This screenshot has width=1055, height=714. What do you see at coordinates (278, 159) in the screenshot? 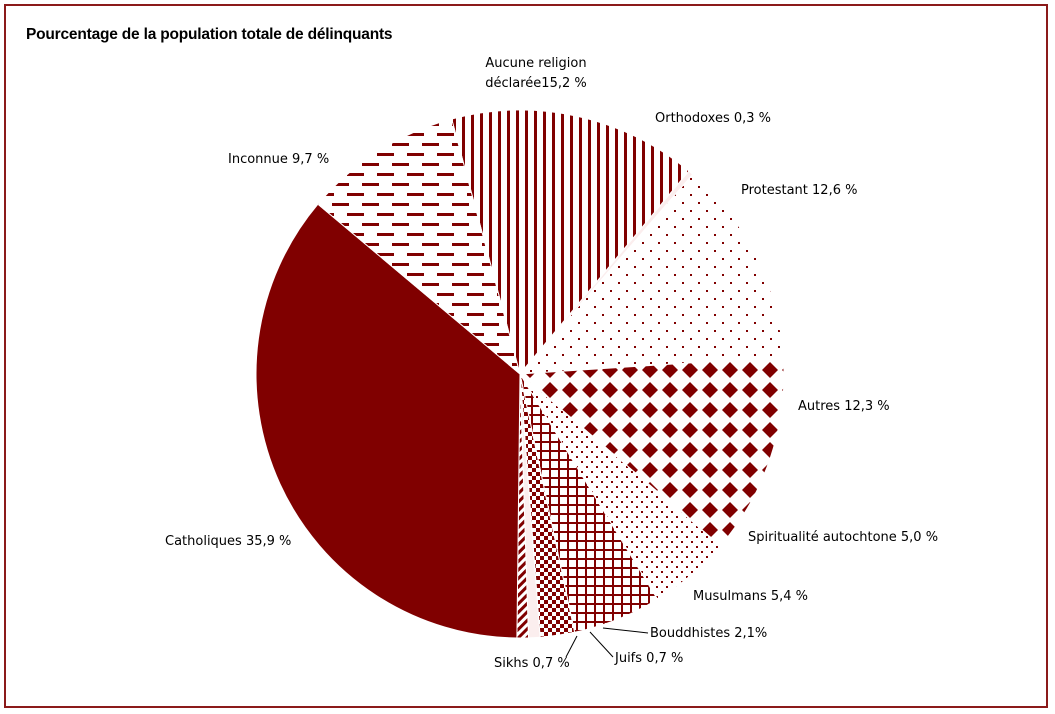
I see `slice-label: Inconnue 9,7 %` at bounding box center [278, 159].